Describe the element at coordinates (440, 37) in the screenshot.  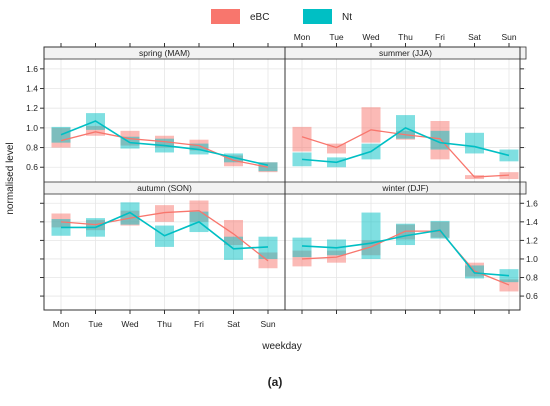
I see `x-tick-label-top: Fri` at that location.